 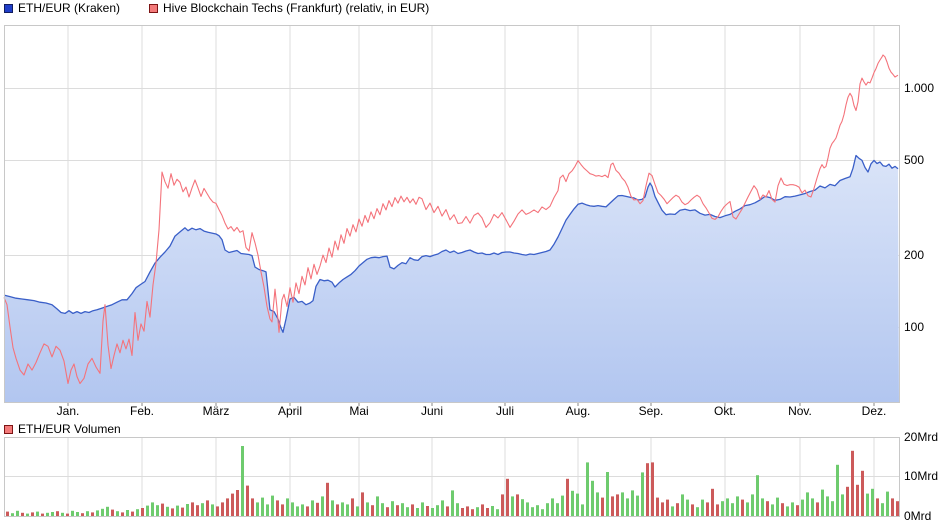 What do you see at coordinates (914, 255) in the screenshot?
I see `y-axis-tick-label: 200` at bounding box center [914, 255].